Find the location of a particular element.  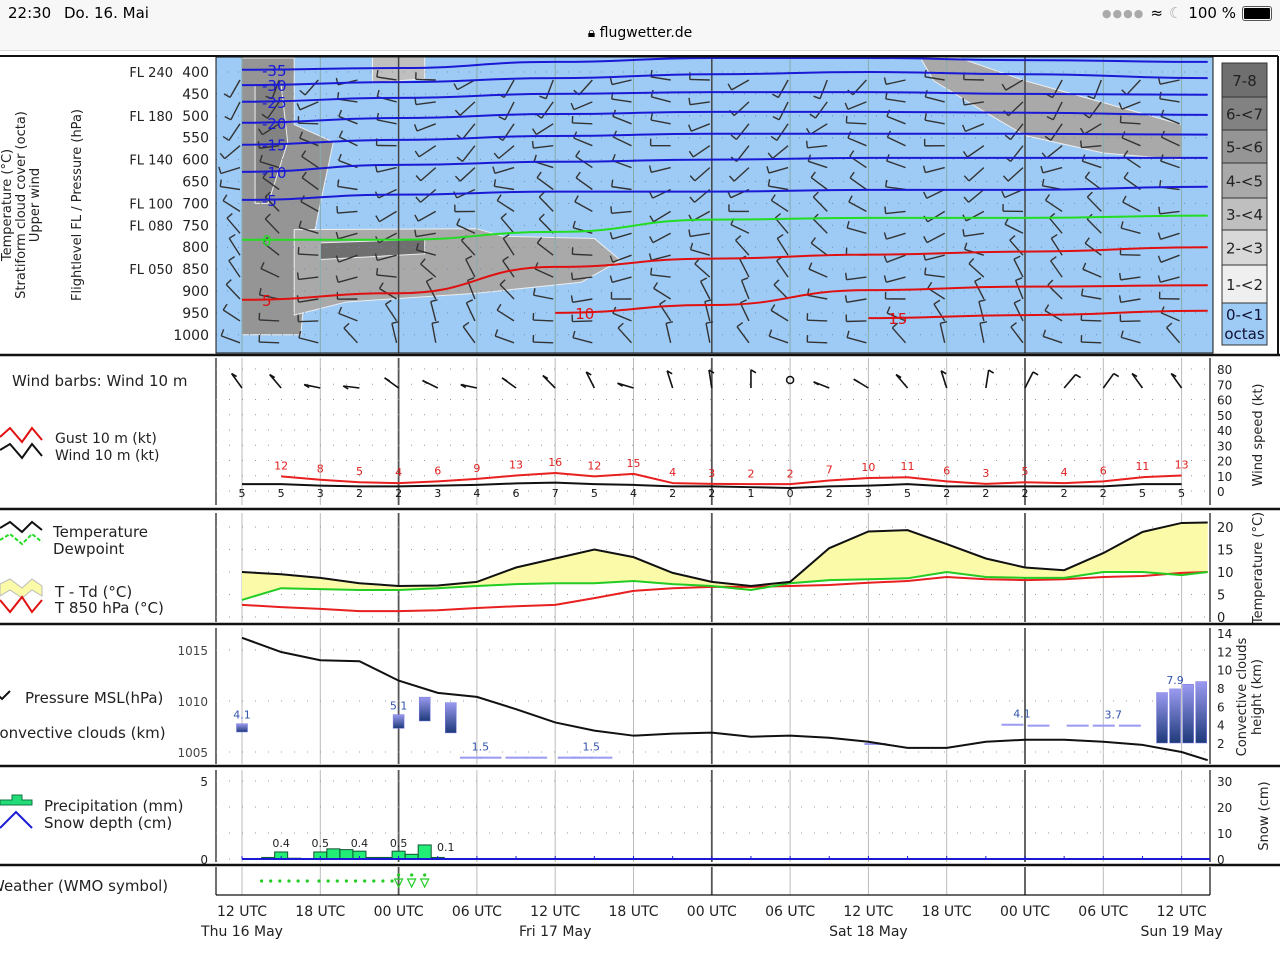

cloud-legend-label: 6-<7 is located at coordinates (1244, 115).